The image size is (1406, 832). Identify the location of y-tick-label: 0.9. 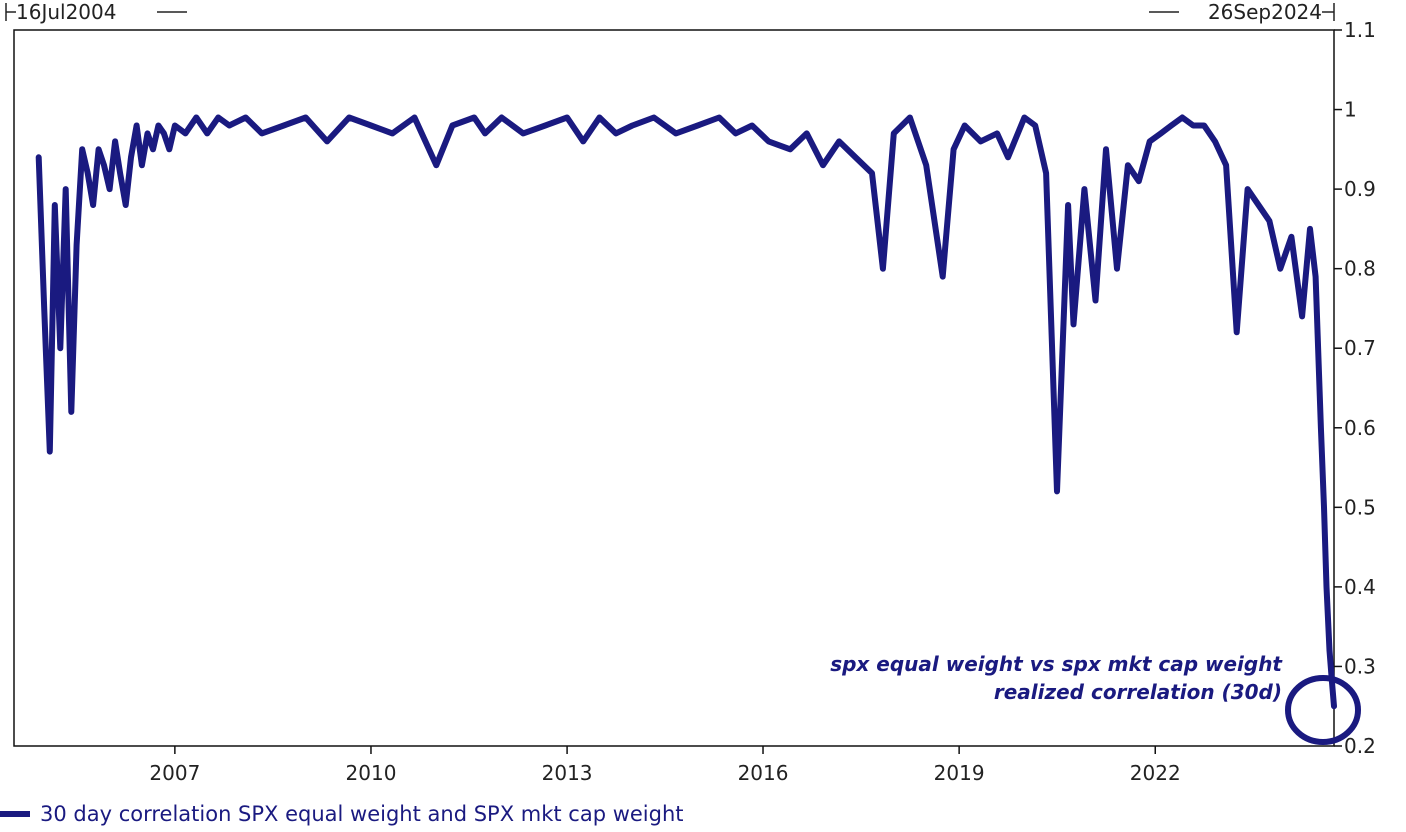
(1360, 189).